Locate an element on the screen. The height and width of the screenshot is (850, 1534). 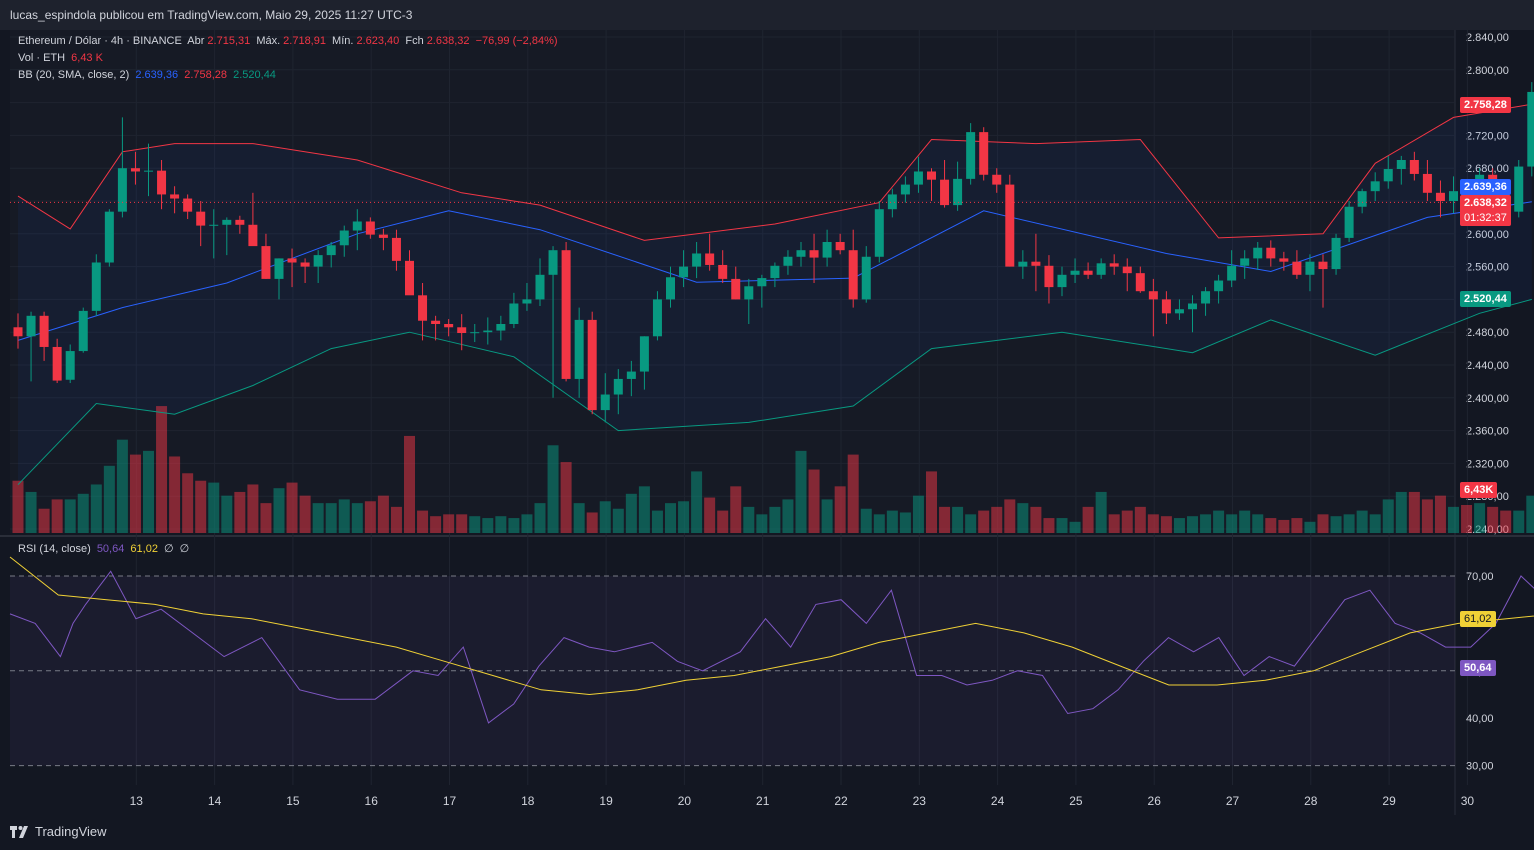
last-price-tag: 2.638,32 is located at coordinates (1485, 203).